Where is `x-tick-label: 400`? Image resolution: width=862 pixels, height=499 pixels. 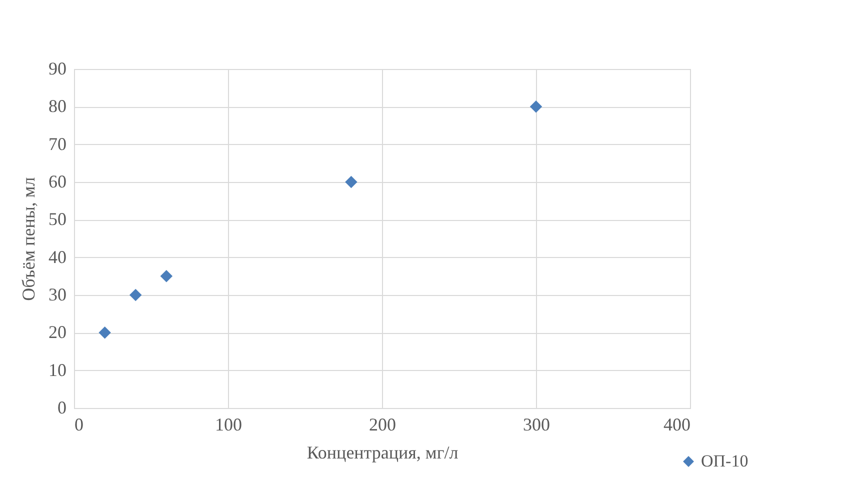 x-tick-label: 400 is located at coordinates (677, 424).